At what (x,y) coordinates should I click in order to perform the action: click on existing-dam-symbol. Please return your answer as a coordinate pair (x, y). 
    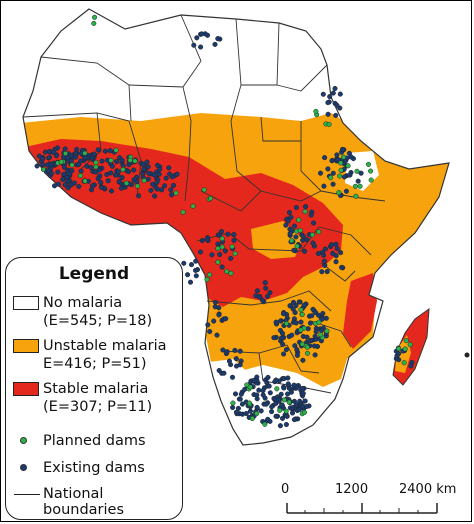
    Looking at the image, I should click on (23, 467).